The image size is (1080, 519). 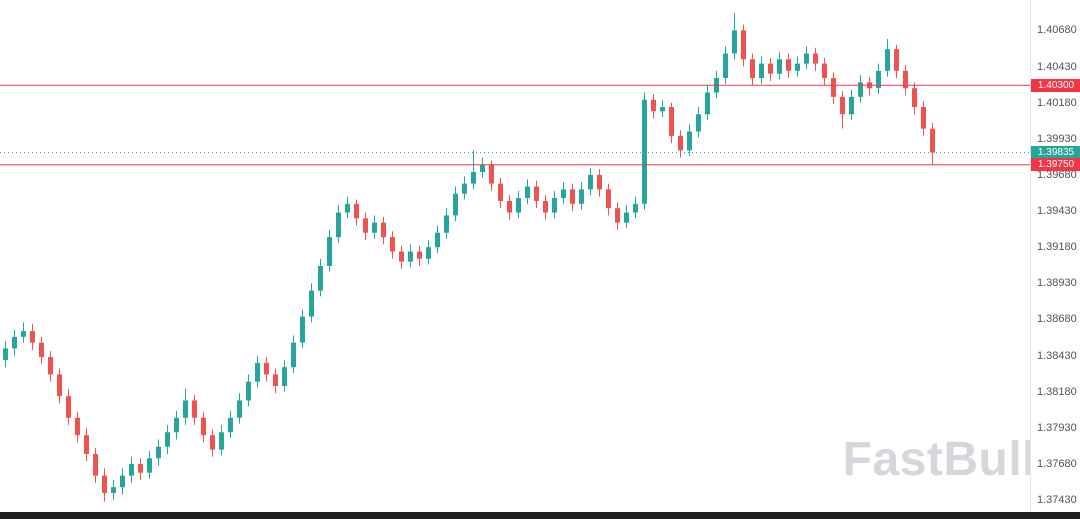 I want to click on price-tick-label: 1.37930, so click(x=1057, y=427).